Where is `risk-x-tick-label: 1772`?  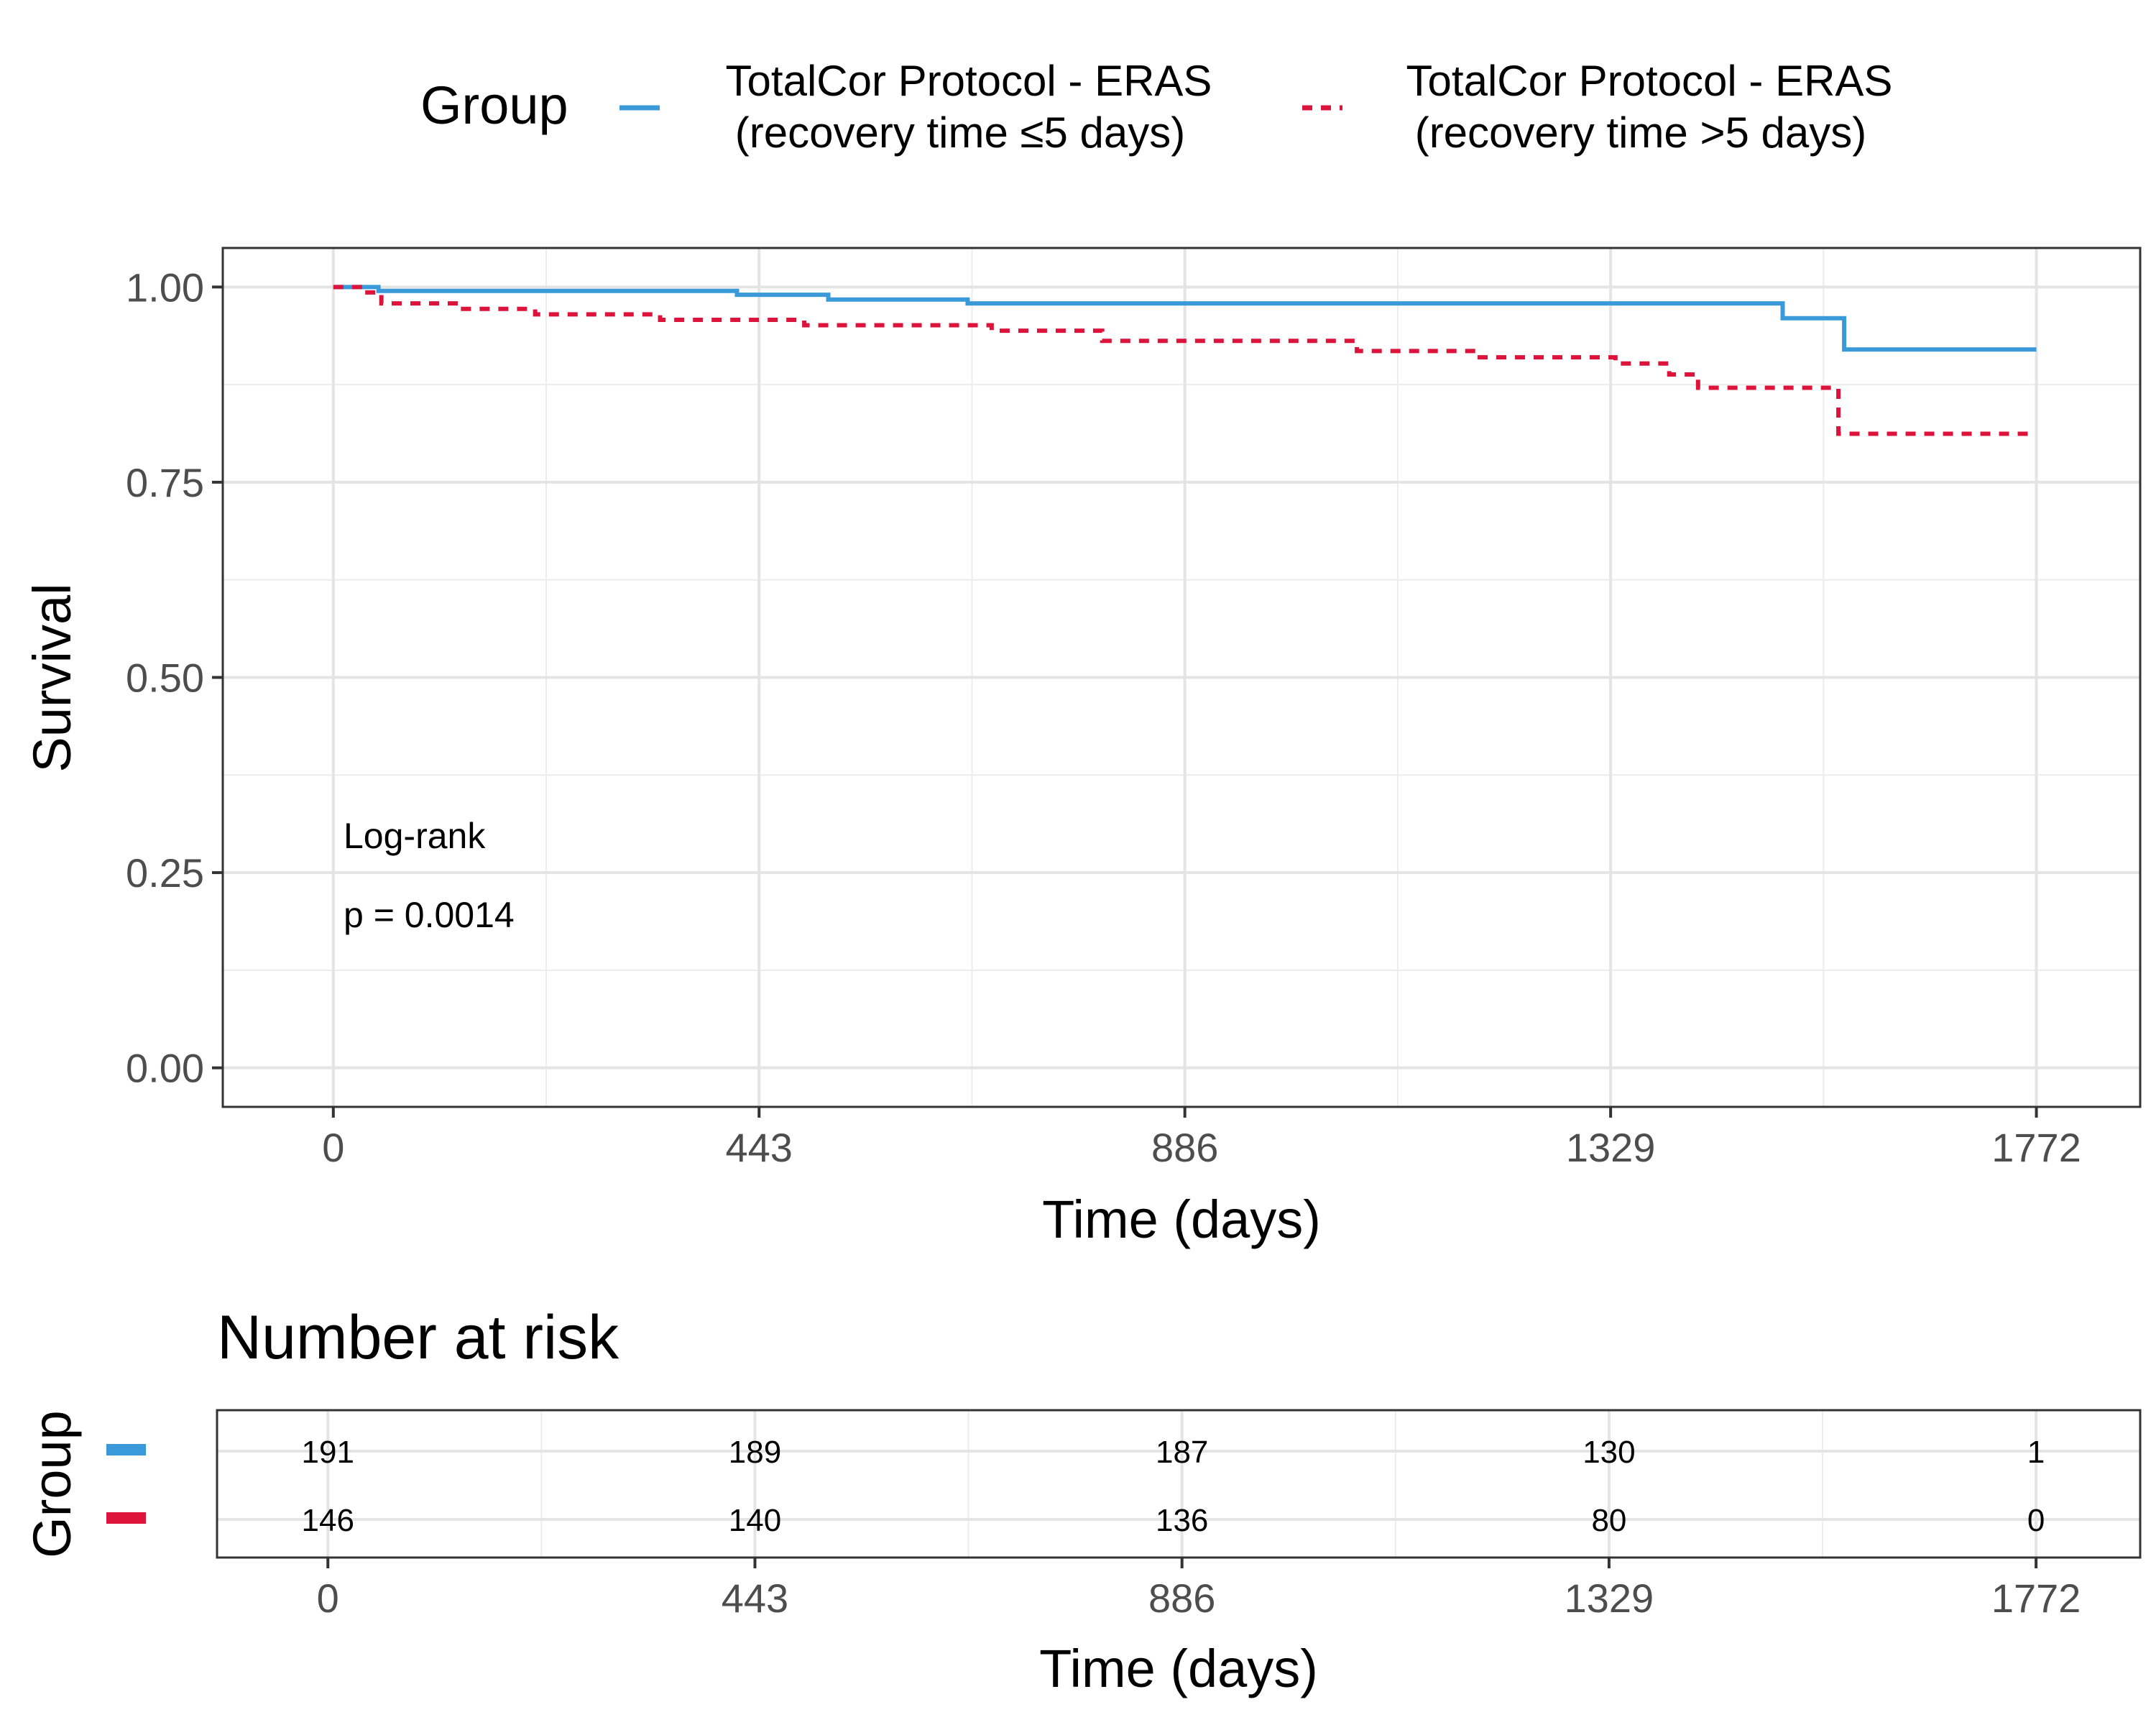 risk-x-tick-label: 1772 is located at coordinates (2036, 1598).